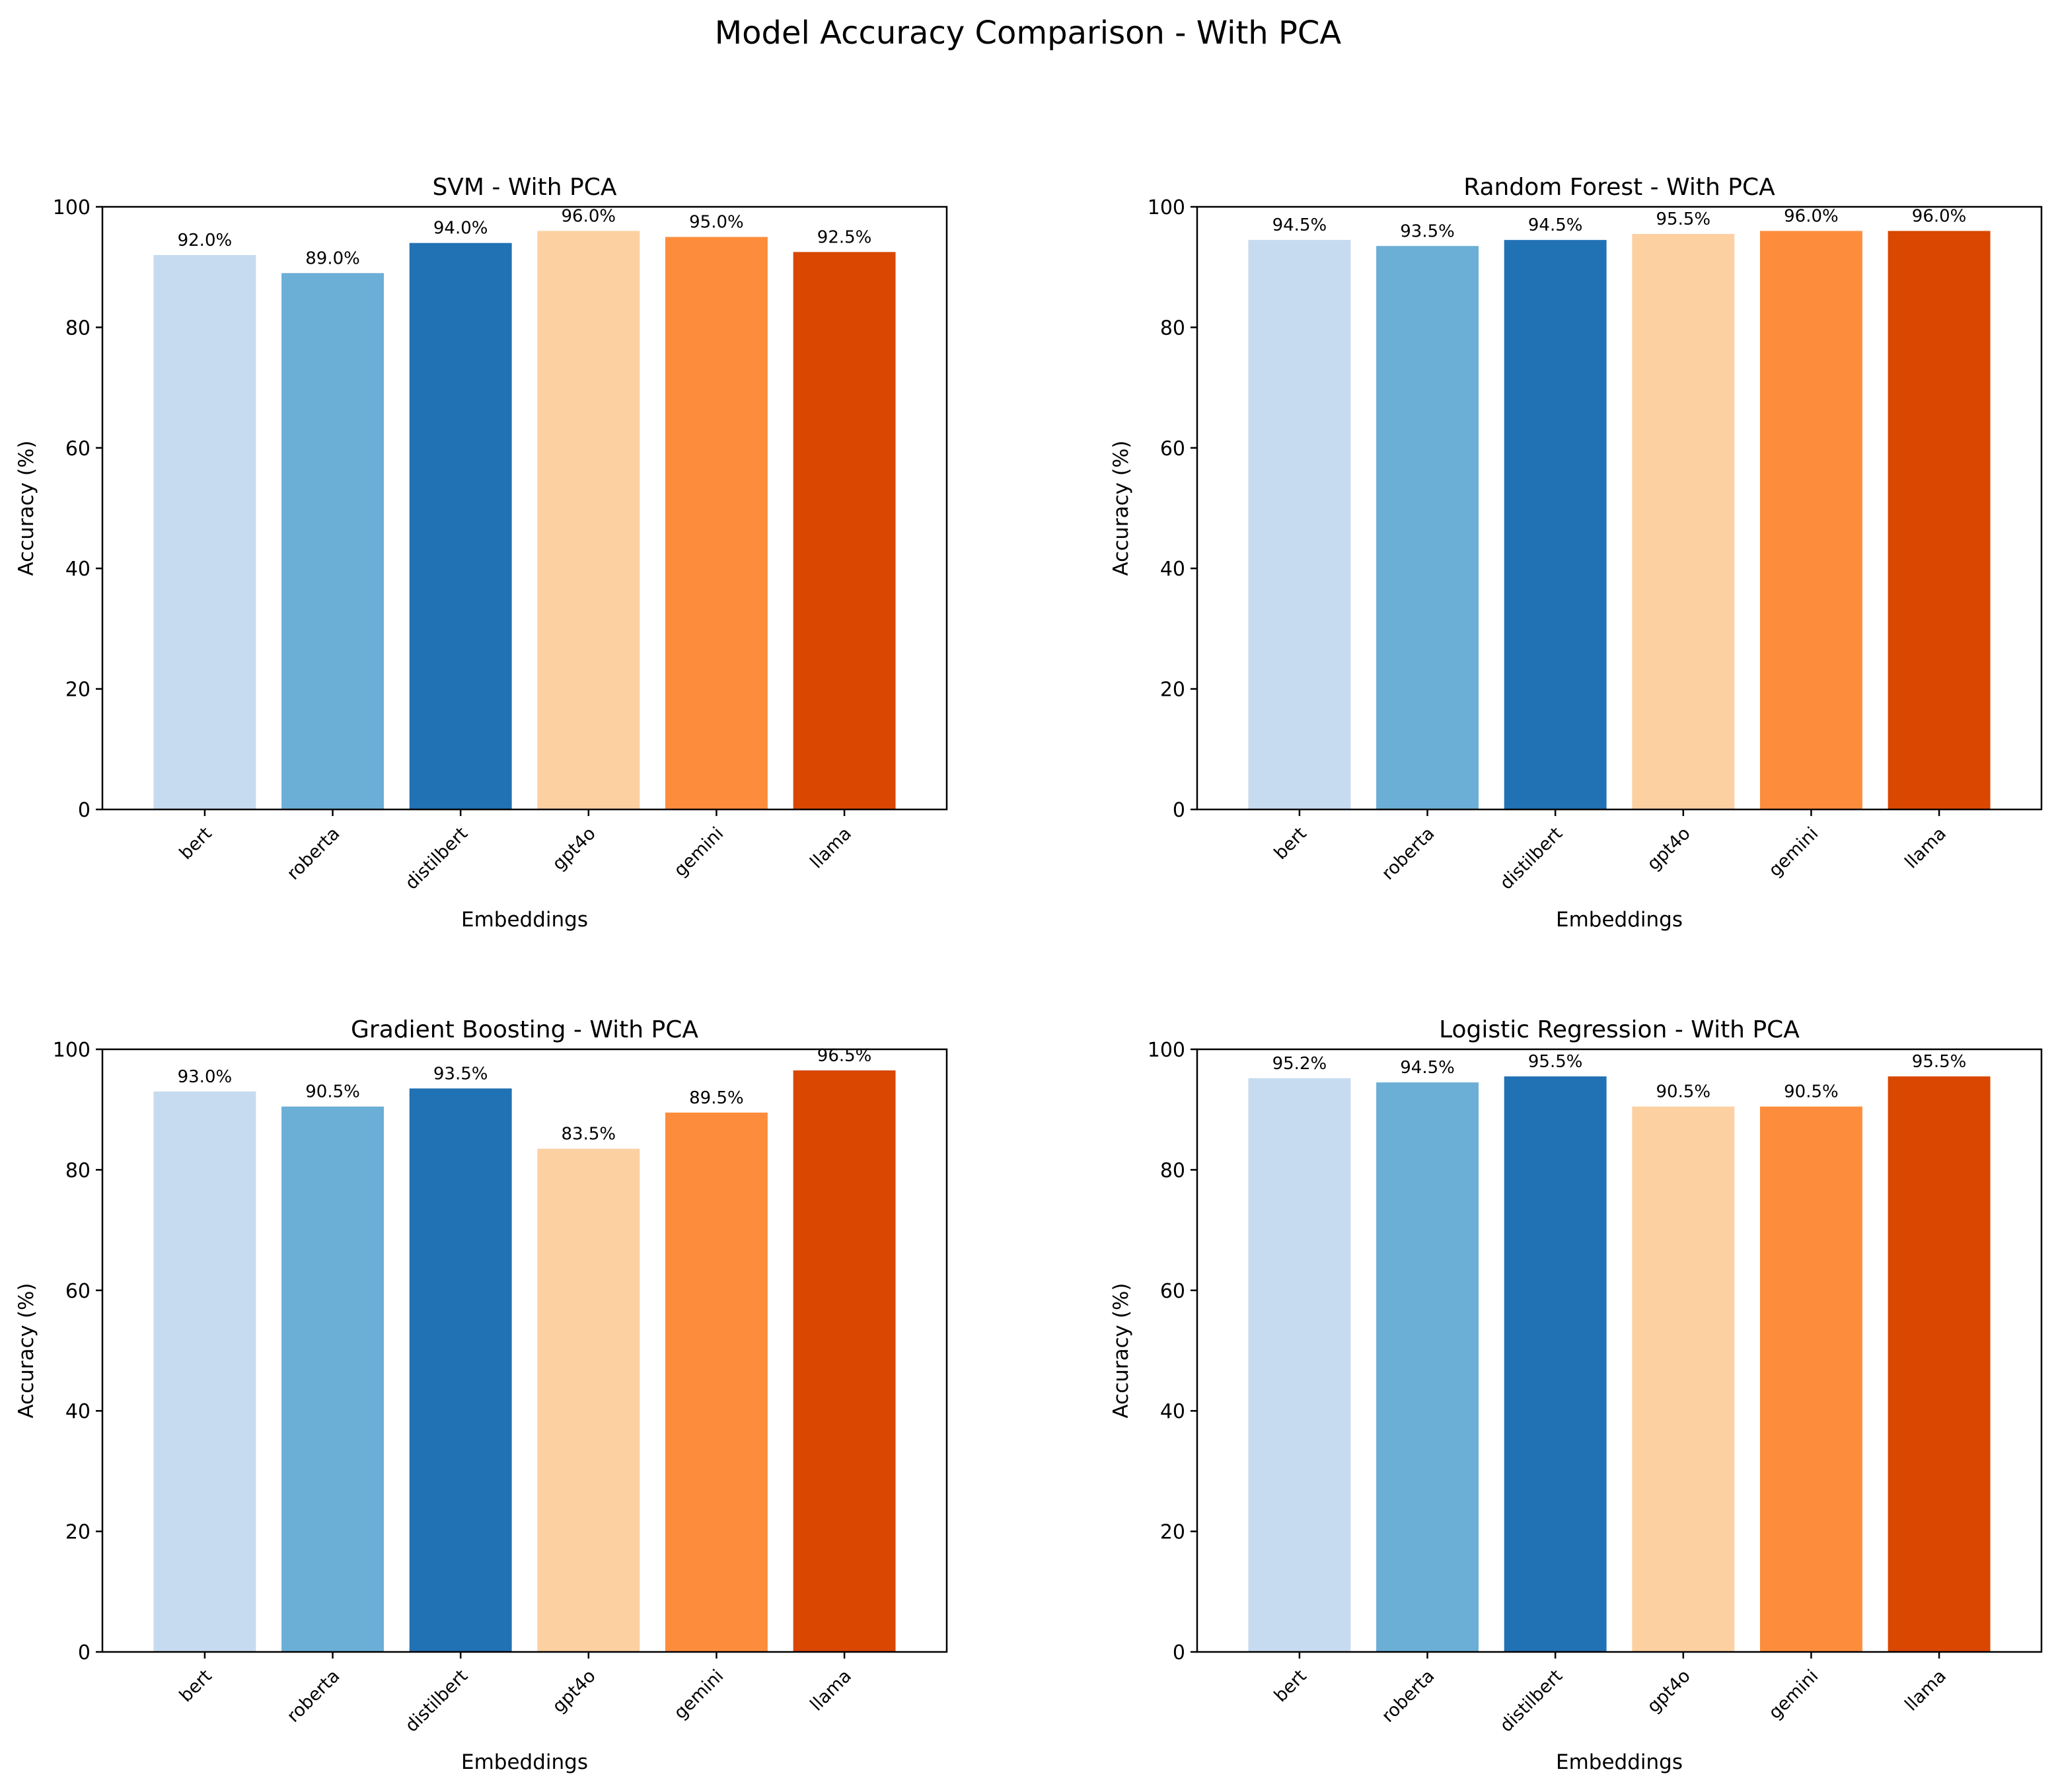 This screenshot has height=1792, width=2056. What do you see at coordinates (332, 258) in the screenshot?
I see `bar-value-label: 89.0%` at bounding box center [332, 258].